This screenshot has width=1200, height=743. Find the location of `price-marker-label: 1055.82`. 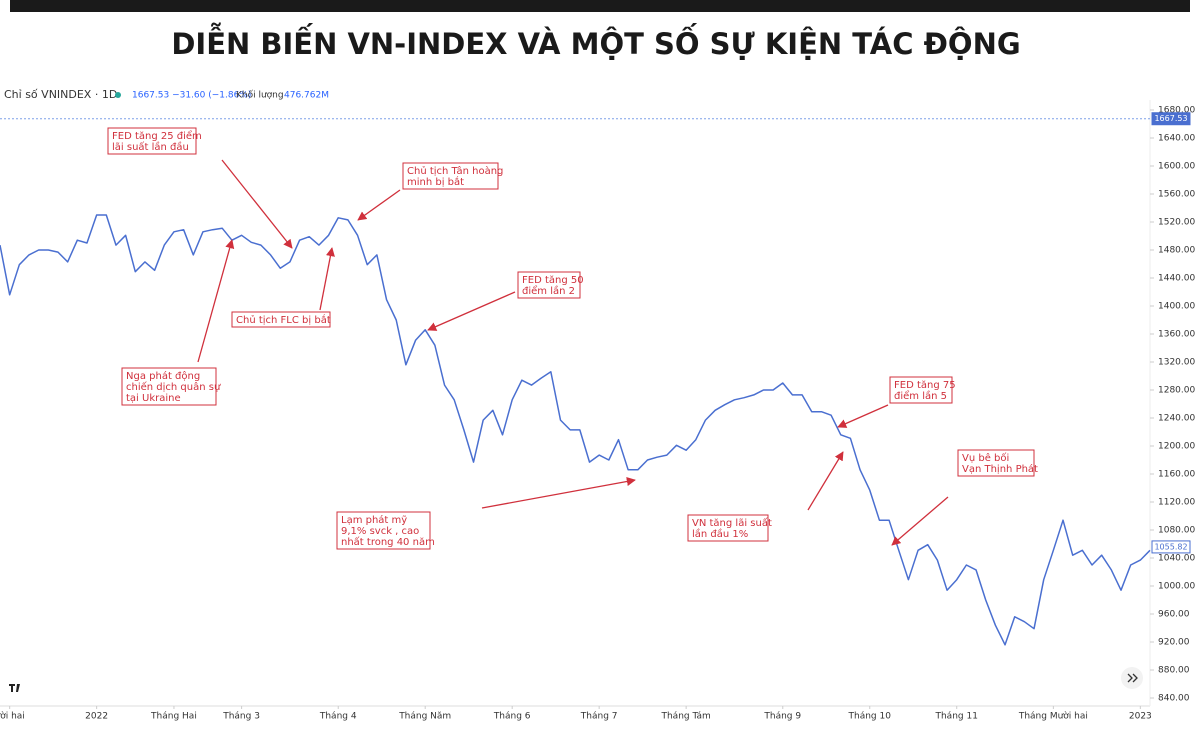

price-marker-label: 1055.82 is located at coordinates (1170, 546).